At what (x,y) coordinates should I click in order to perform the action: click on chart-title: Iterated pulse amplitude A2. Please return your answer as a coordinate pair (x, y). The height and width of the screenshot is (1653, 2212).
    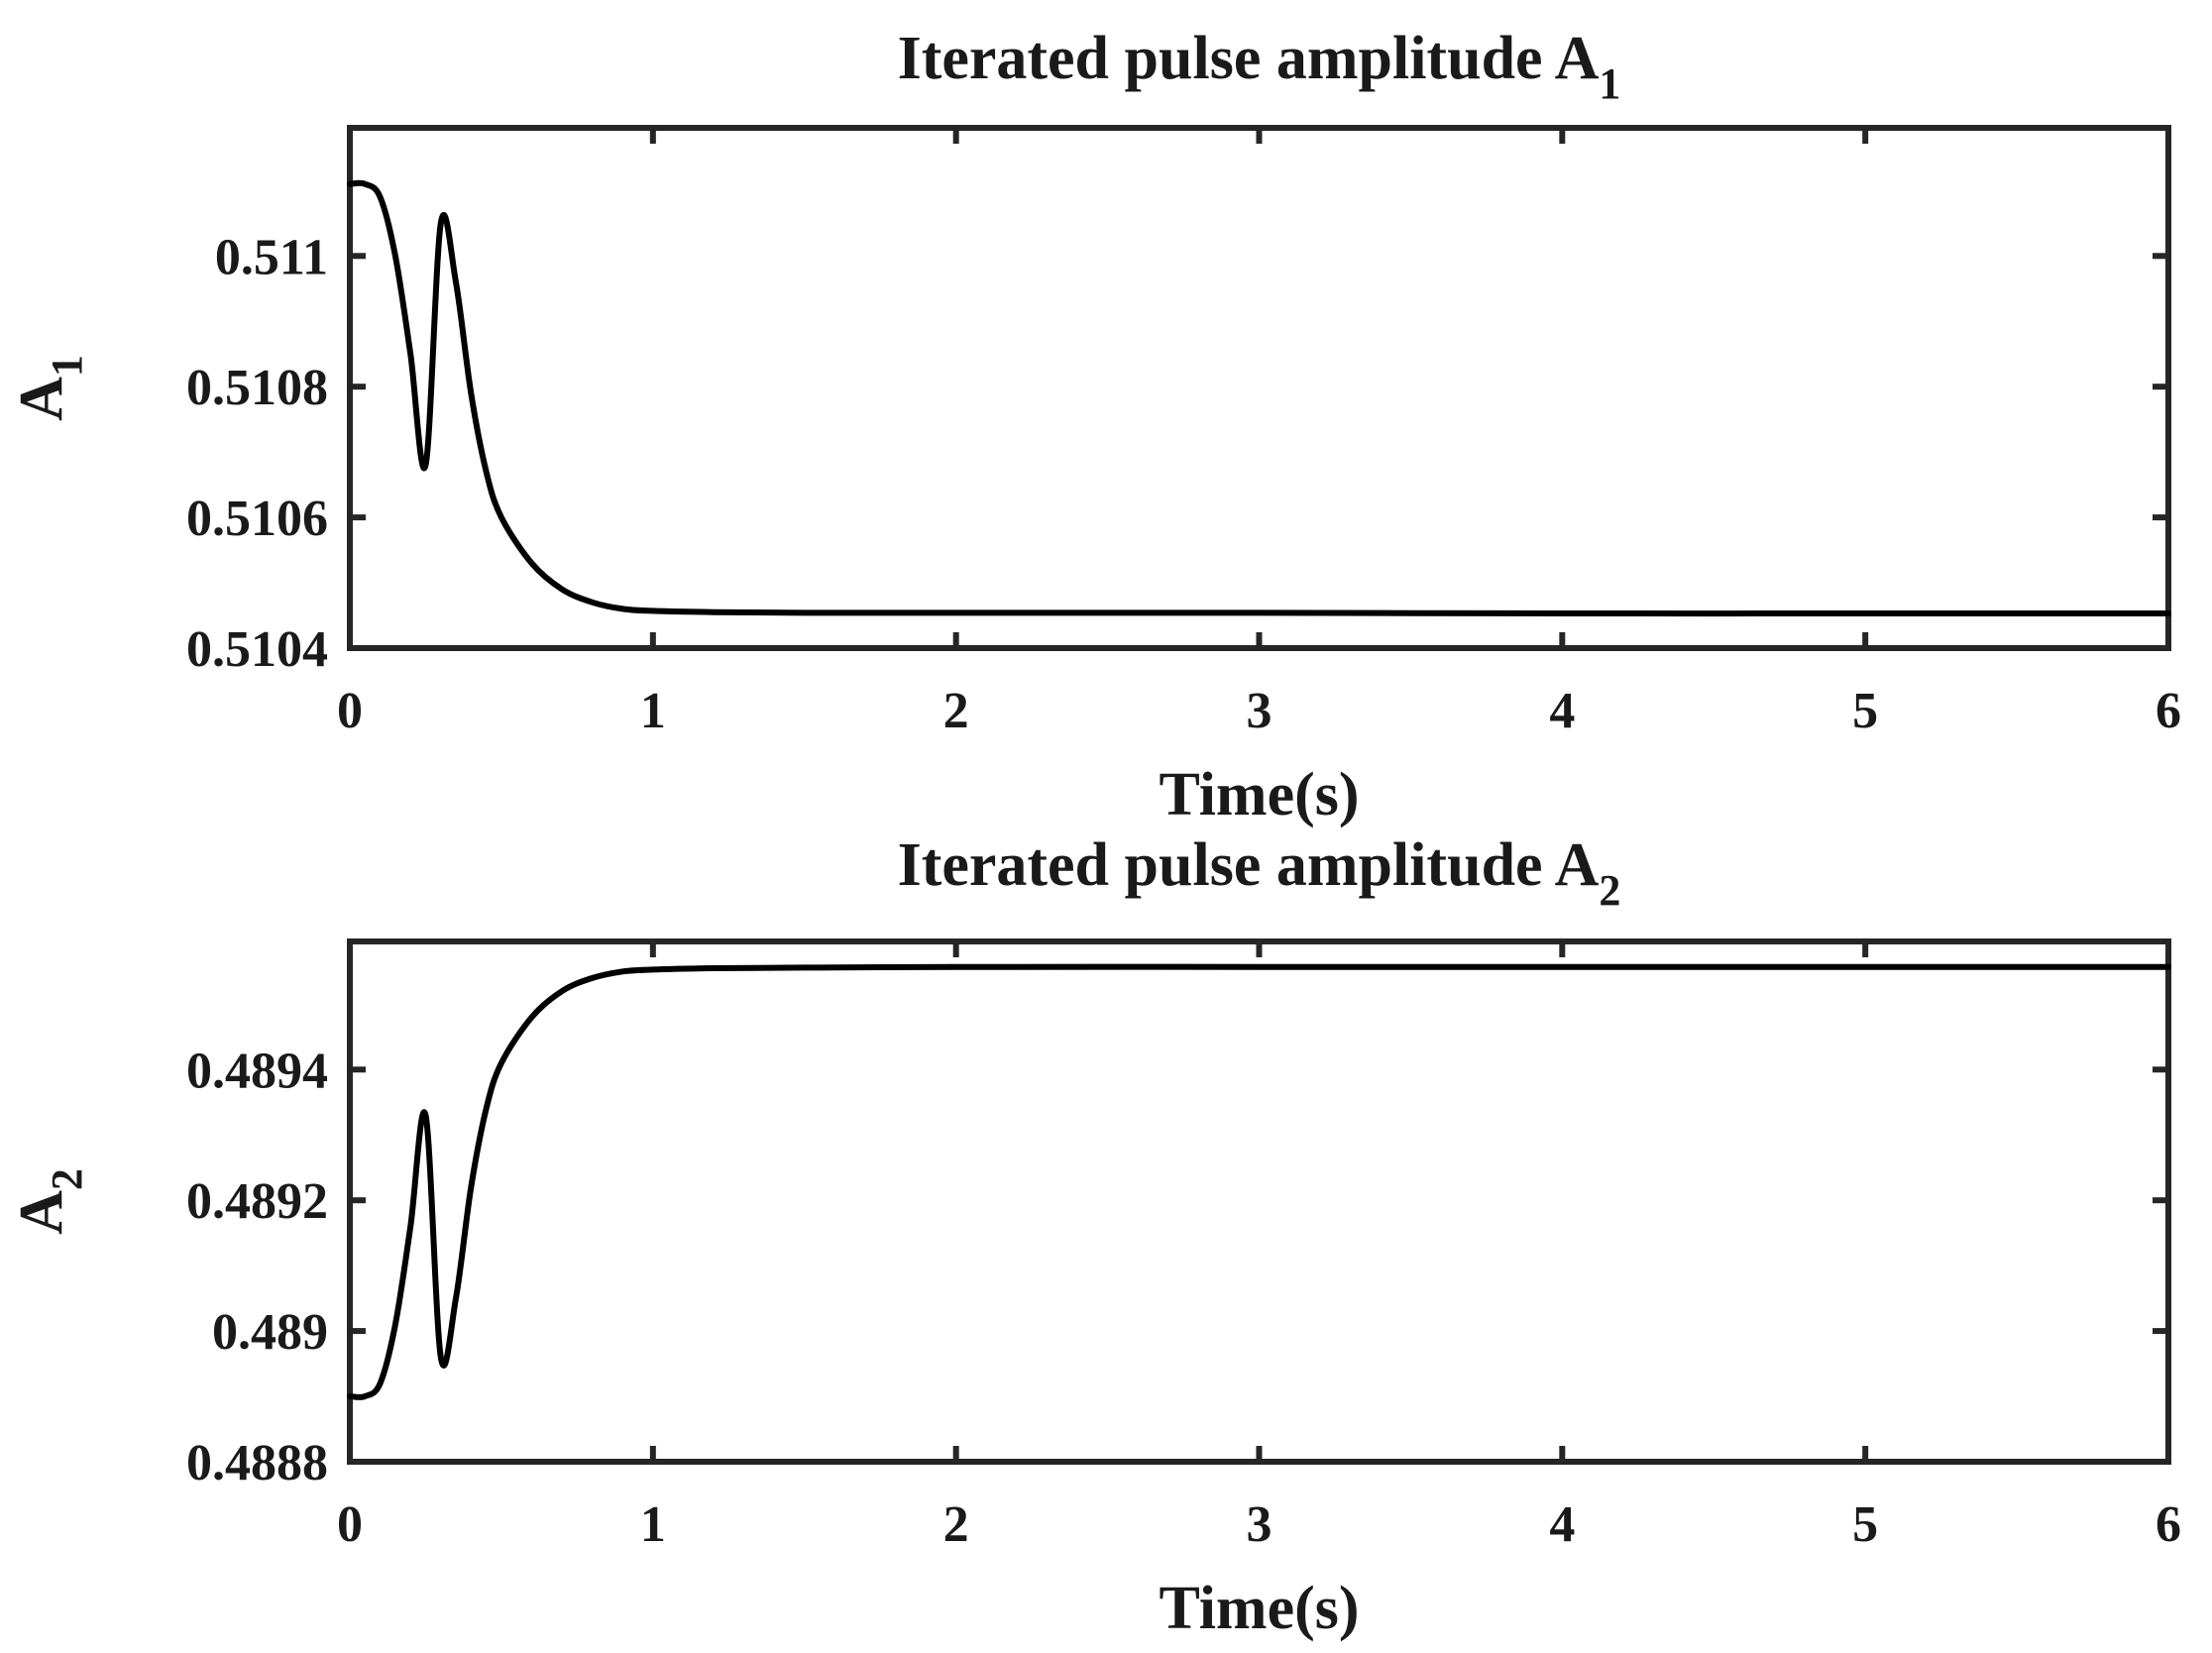
    Looking at the image, I should click on (1259, 873).